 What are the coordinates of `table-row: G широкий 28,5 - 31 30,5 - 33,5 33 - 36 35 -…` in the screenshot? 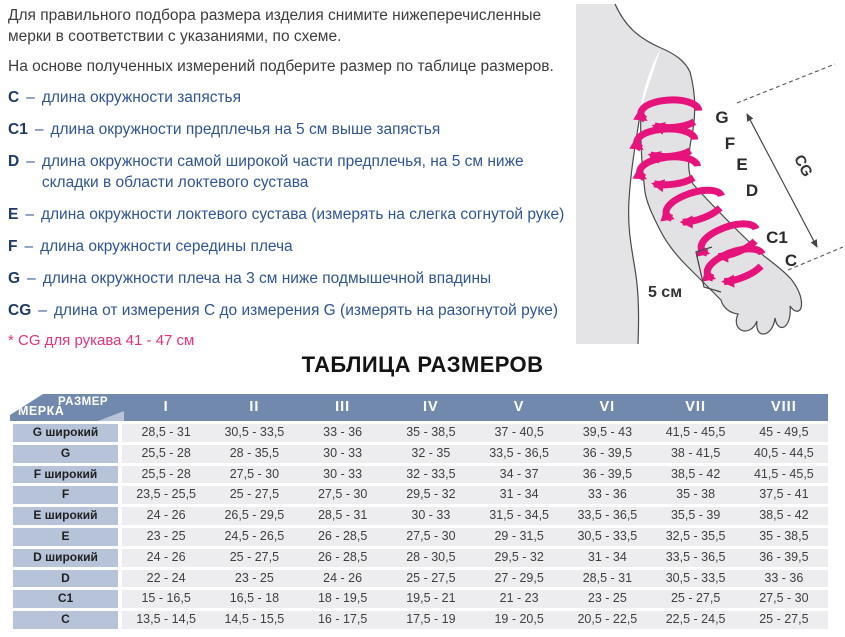 It's located at (419, 433).